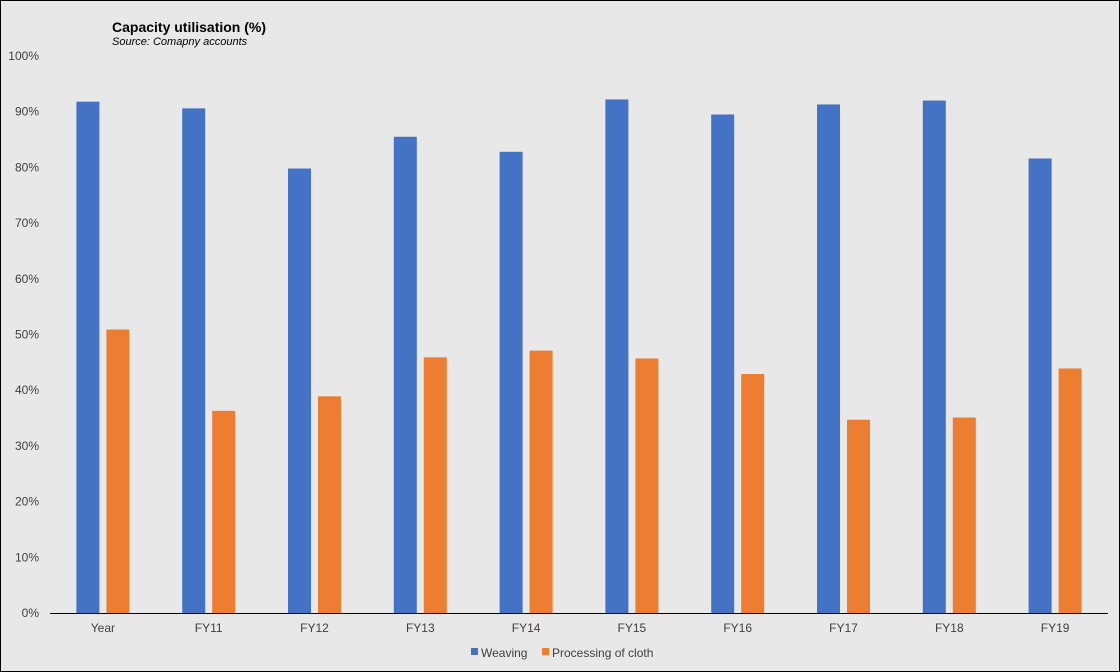 The image size is (1120, 672). Describe the element at coordinates (723, 364) in the screenshot. I see `weaving-bar-fy16` at that location.